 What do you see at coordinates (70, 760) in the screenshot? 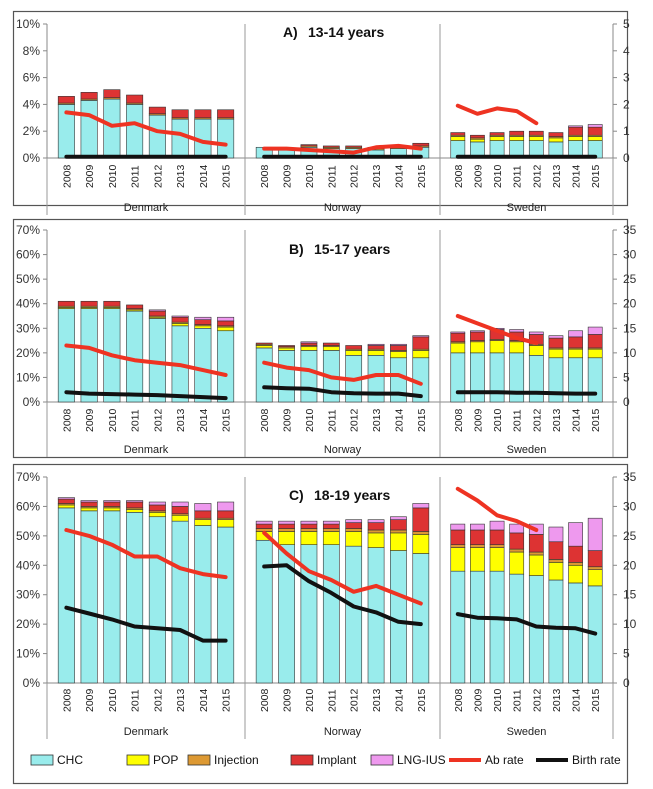
I see `legend-label: CHC` at bounding box center [70, 760].